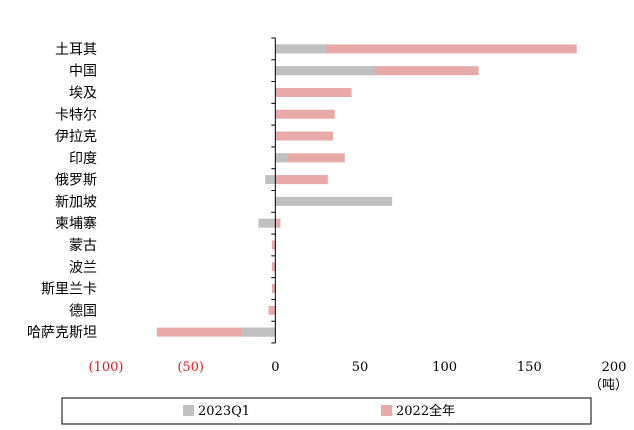 Image resolution: width=634 pixels, height=430 pixels. Describe the element at coordinates (273, 190) in the screenshot. I see `y-axis-ticks` at that location.